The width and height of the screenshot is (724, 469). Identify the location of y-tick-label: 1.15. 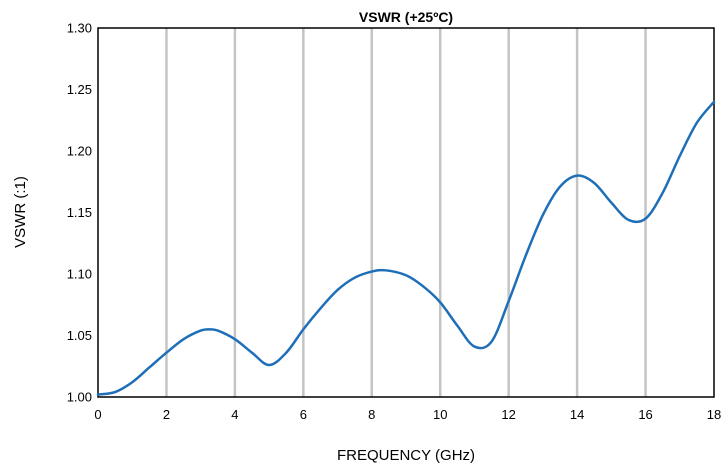
(79, 212).